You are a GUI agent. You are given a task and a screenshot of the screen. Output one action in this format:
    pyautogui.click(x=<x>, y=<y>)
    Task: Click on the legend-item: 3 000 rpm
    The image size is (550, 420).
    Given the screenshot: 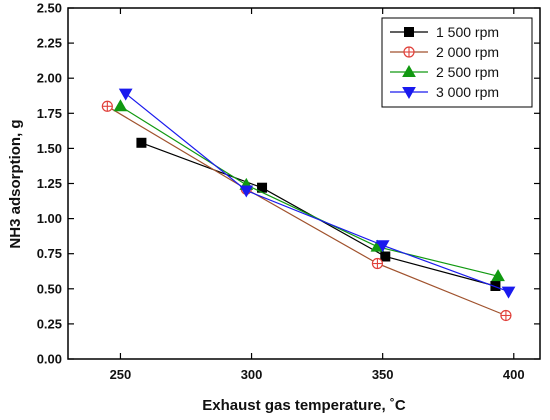 What is the action you would take?
    pyautogui.click(x=444, y=92)
    